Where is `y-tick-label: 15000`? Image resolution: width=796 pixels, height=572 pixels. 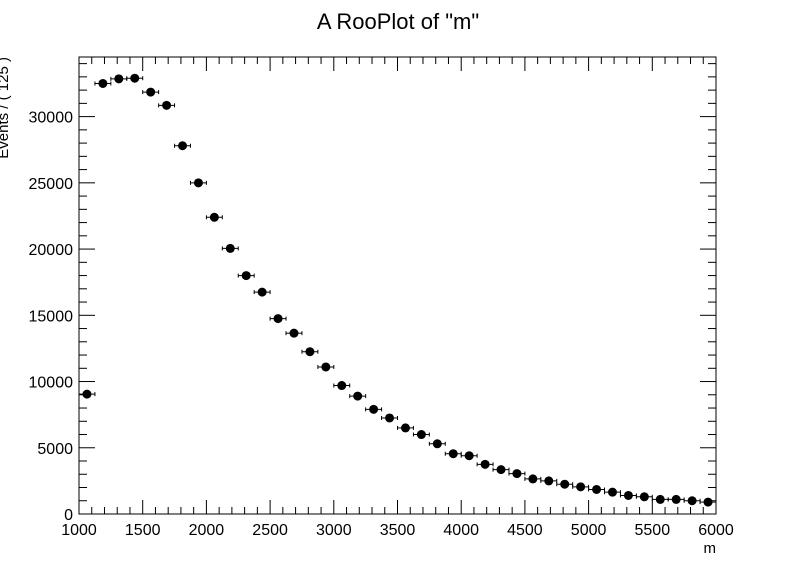
y-tick-label: 15000 is located at coordinates (51, 316).